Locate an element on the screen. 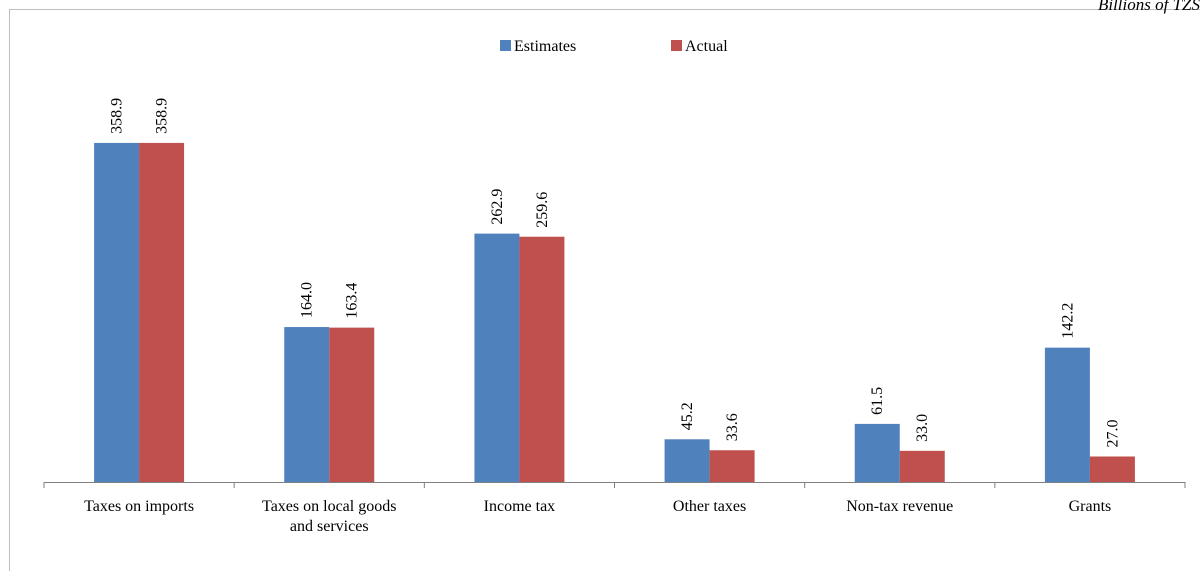 This screenshot has height=571, width=1200. category-label-3: Other taxes is located at coordinates (709, 506).